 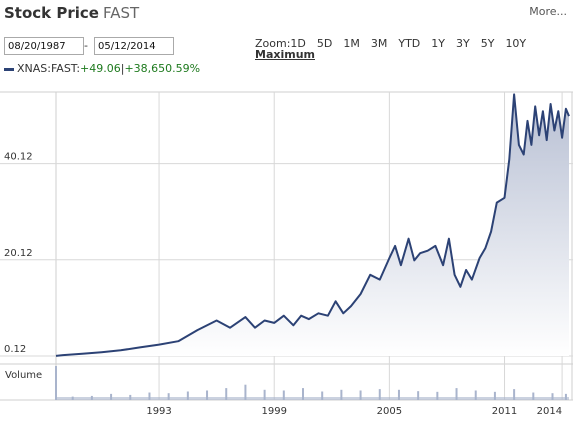 What do you see at coordinates (549, 411) in the screenshot?
I see `x-tick-label: 2014` at bounding box center [549, 411].